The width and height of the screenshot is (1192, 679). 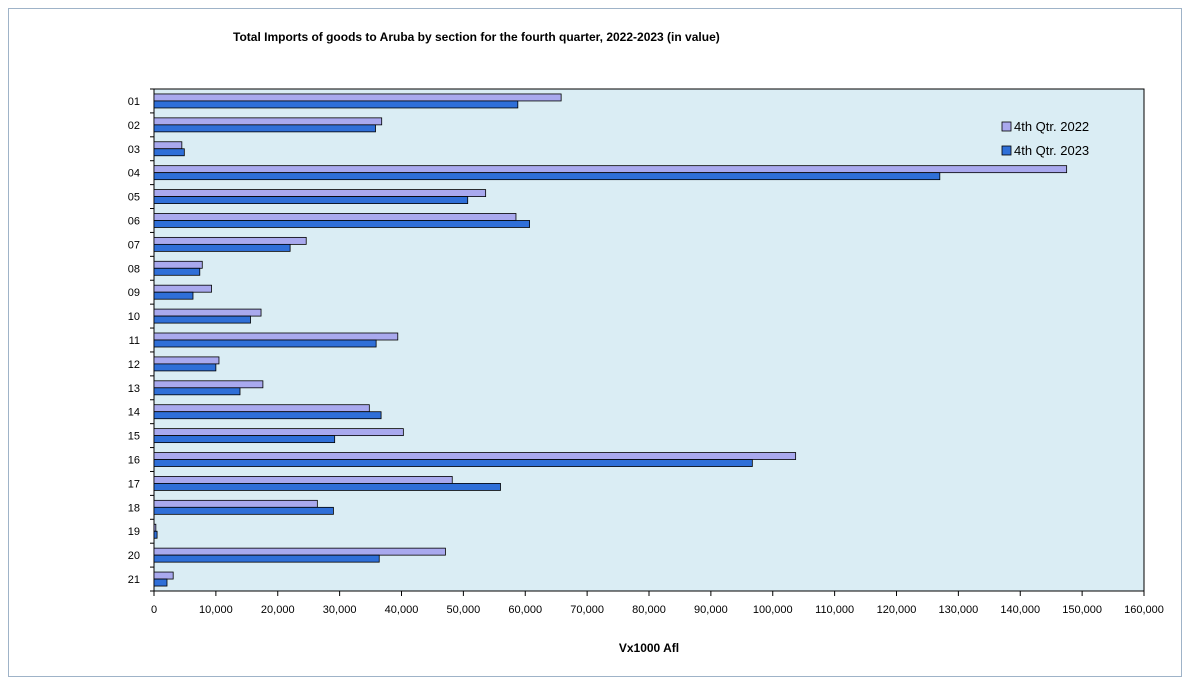 I want to click on y-tick-label-09: 09, so click(x=134, y=293).